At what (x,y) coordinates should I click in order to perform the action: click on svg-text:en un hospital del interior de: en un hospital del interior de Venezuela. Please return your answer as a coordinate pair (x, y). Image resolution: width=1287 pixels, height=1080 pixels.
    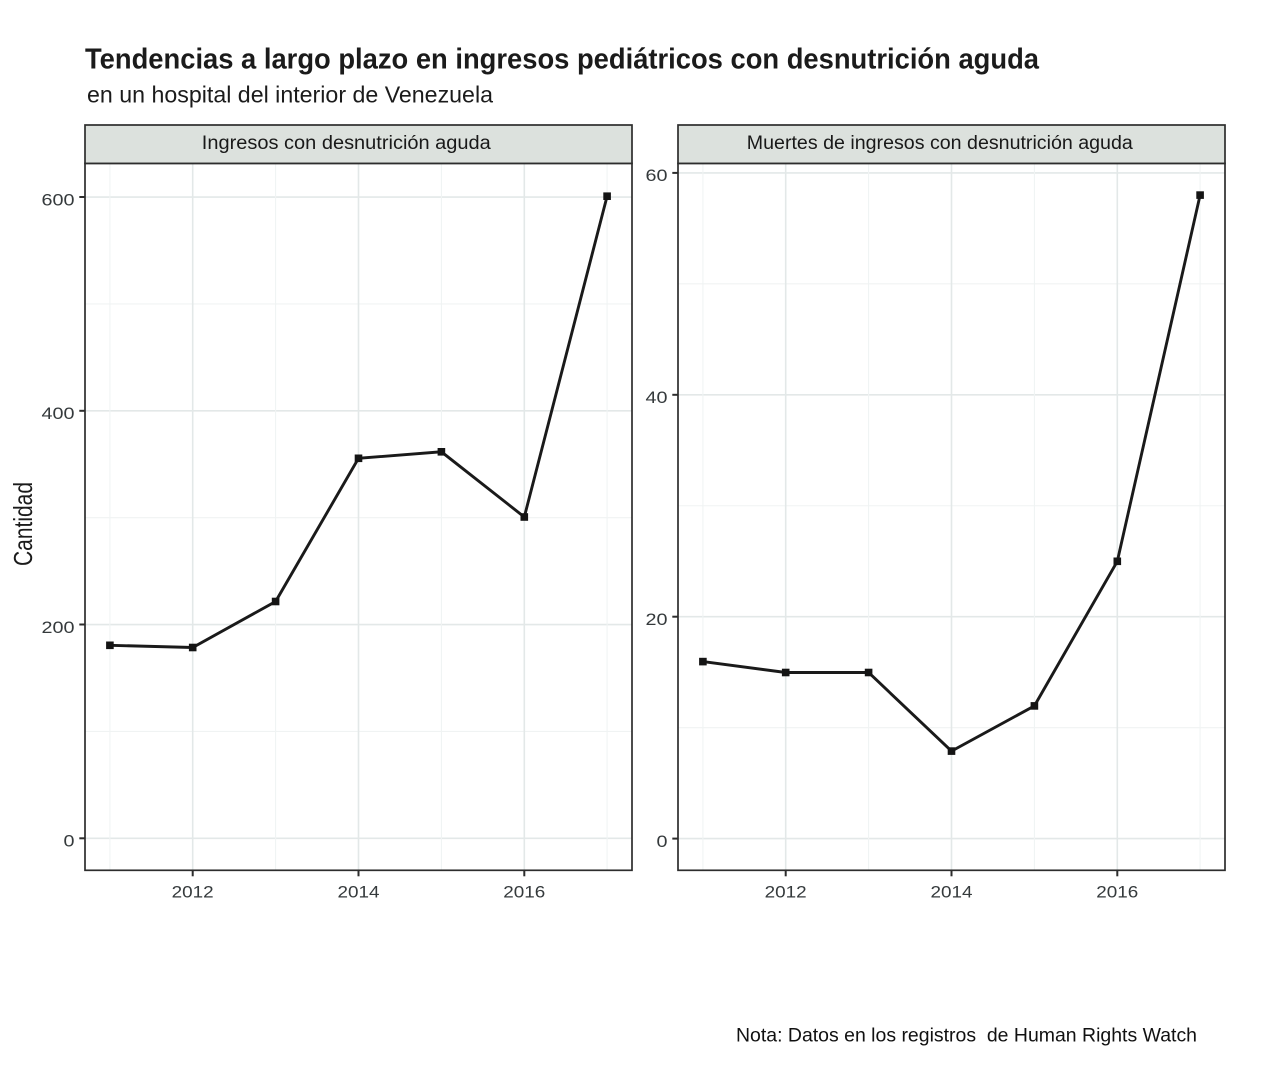
    Looking at the image, I should click on (290, 94).